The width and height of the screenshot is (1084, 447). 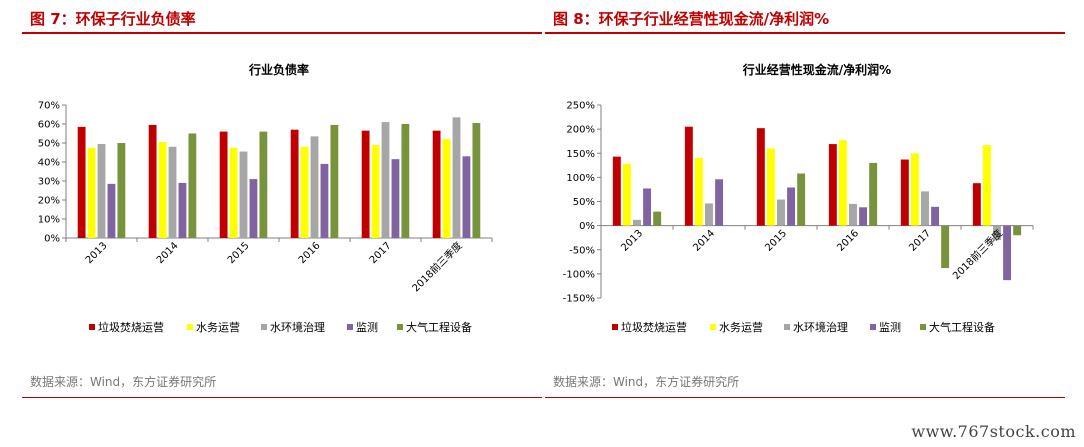 What do you see at coordinates (580, 154) in the screenshot?
I see `y-tick-label: 150%` at bounding box center [580, 154].